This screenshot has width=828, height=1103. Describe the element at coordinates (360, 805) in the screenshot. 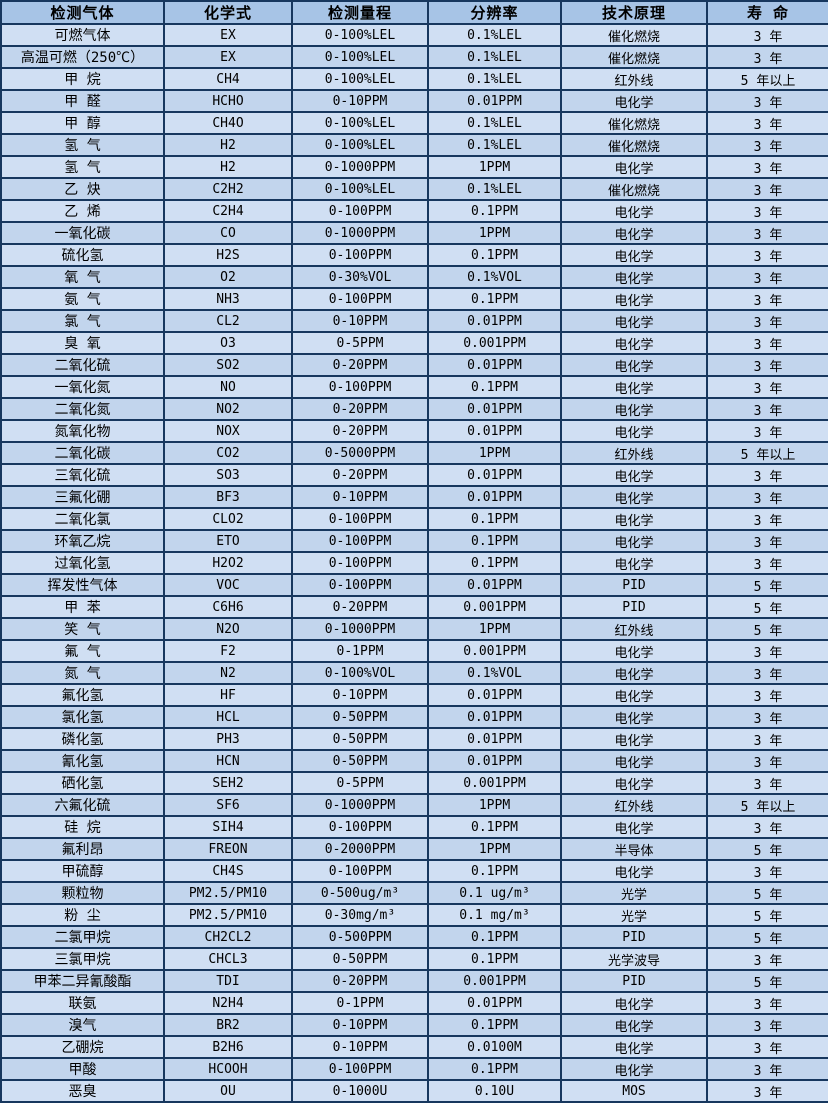

I see `table-cell: 0-1000PPM` at that location.